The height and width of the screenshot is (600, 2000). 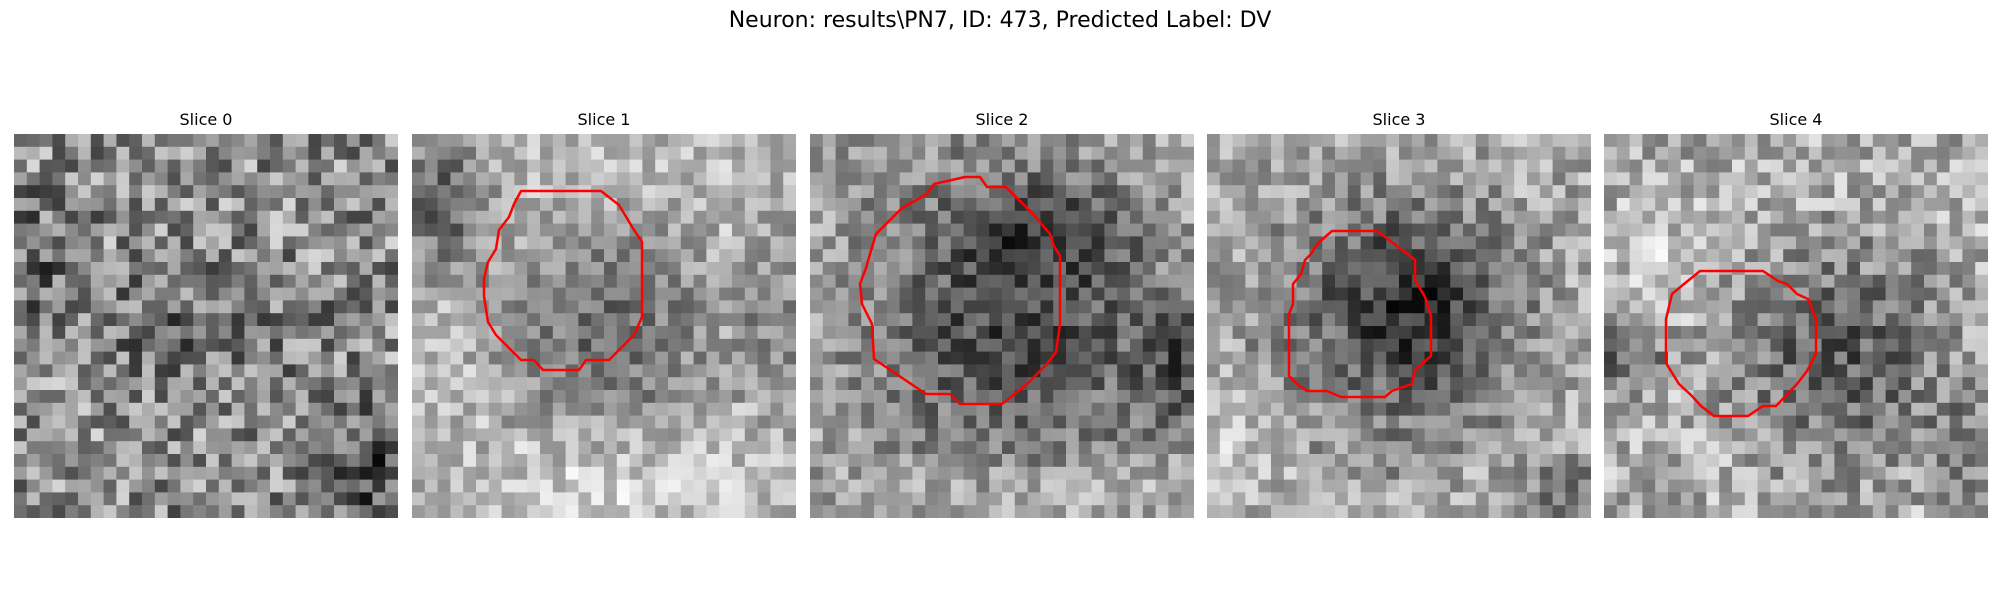 I want to click on slice-title: Slice 2, so click(x=1002, y=119).